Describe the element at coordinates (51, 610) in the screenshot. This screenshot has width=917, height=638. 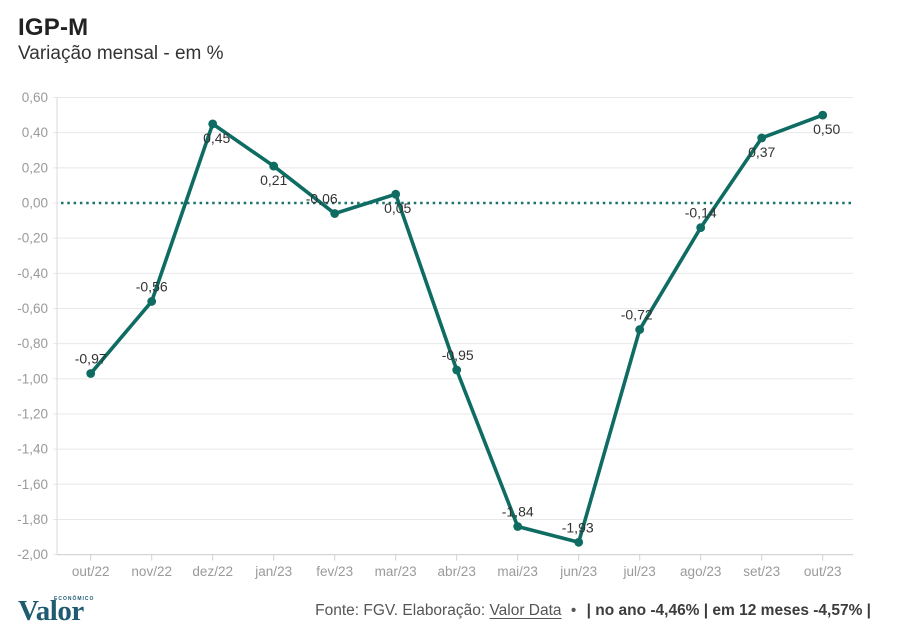
I see `valor-logo-text: Valor` at that location.